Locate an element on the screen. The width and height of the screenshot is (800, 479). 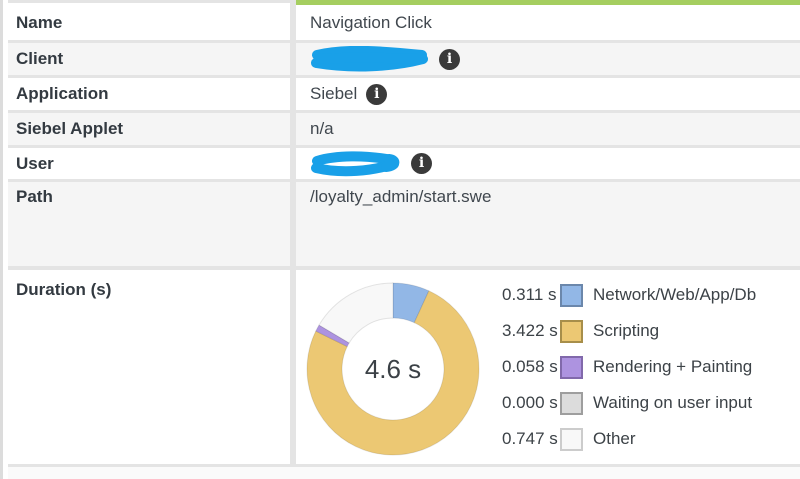
field-row-application: Application Siebel i is located at coordinates (404, 94).